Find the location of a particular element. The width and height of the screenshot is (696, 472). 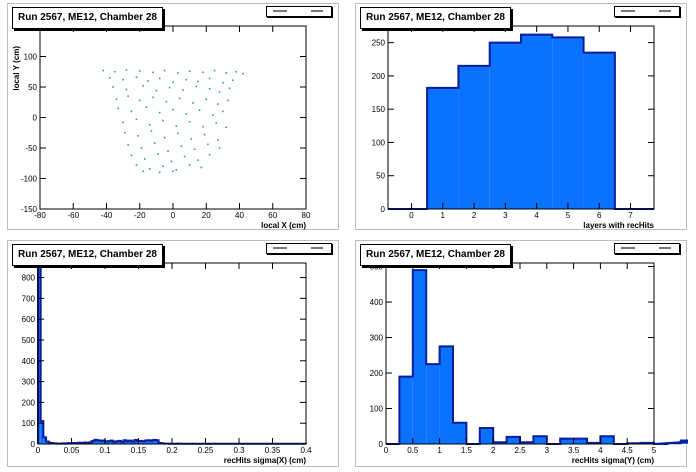

x-axis-title: recHits sigma(X) (cm) is located at coordinates (265, 460).